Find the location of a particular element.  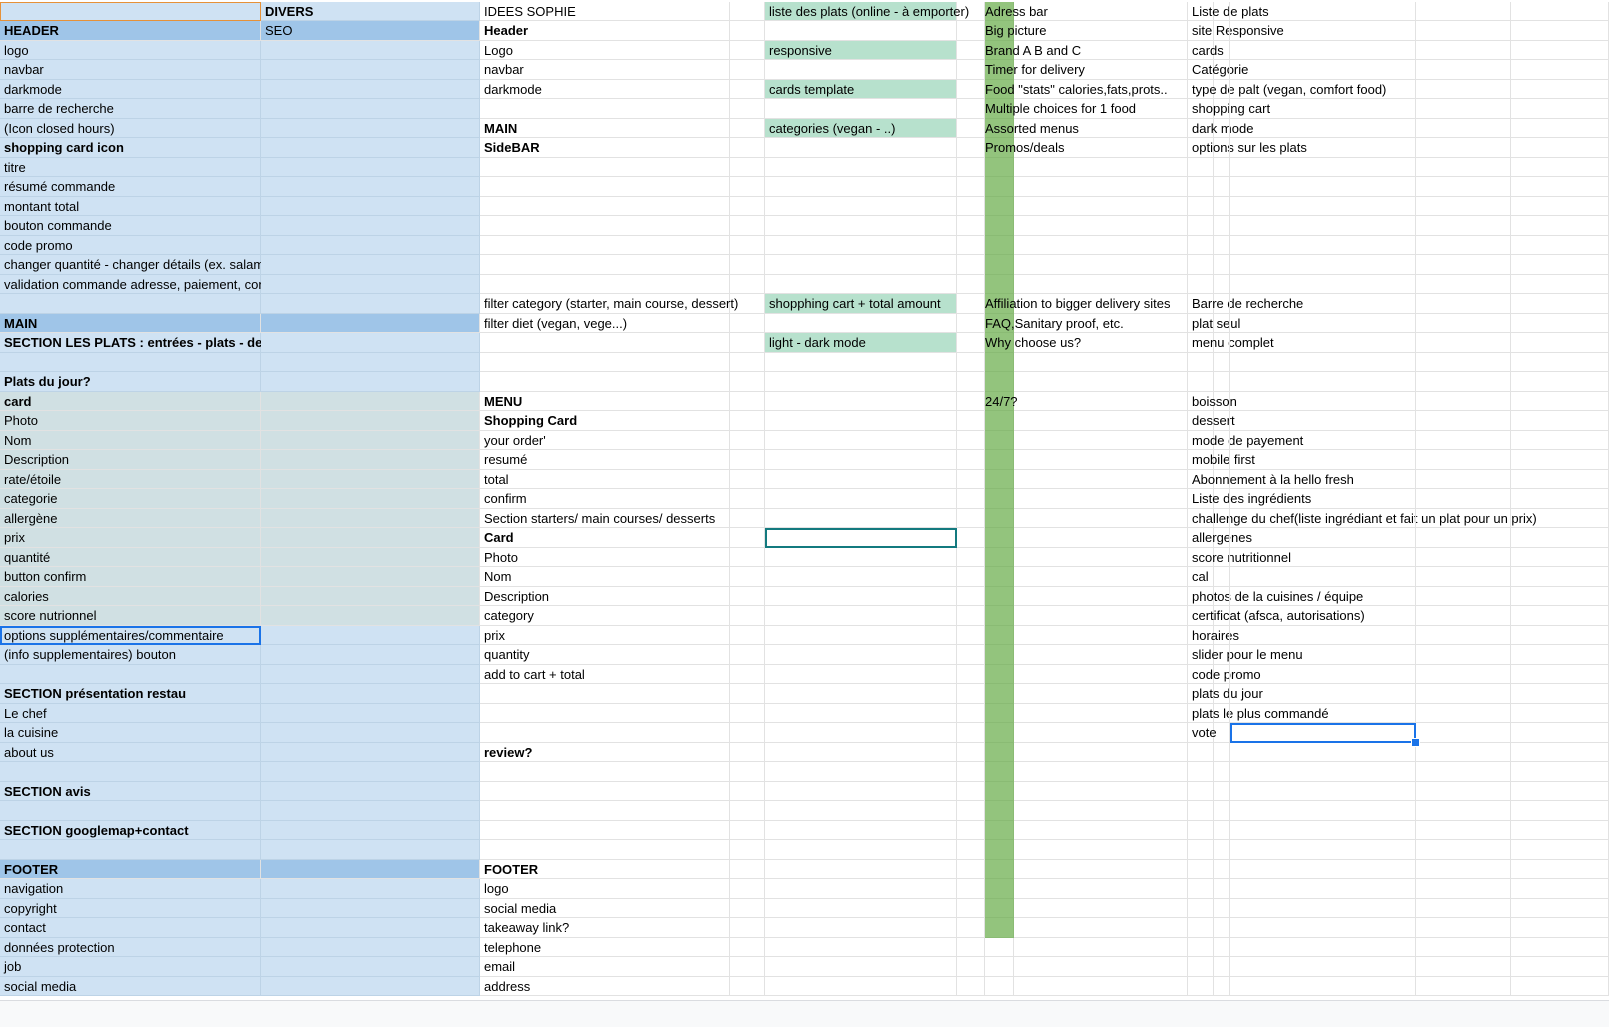

cell-d36 is located at coordinates (747, 694).